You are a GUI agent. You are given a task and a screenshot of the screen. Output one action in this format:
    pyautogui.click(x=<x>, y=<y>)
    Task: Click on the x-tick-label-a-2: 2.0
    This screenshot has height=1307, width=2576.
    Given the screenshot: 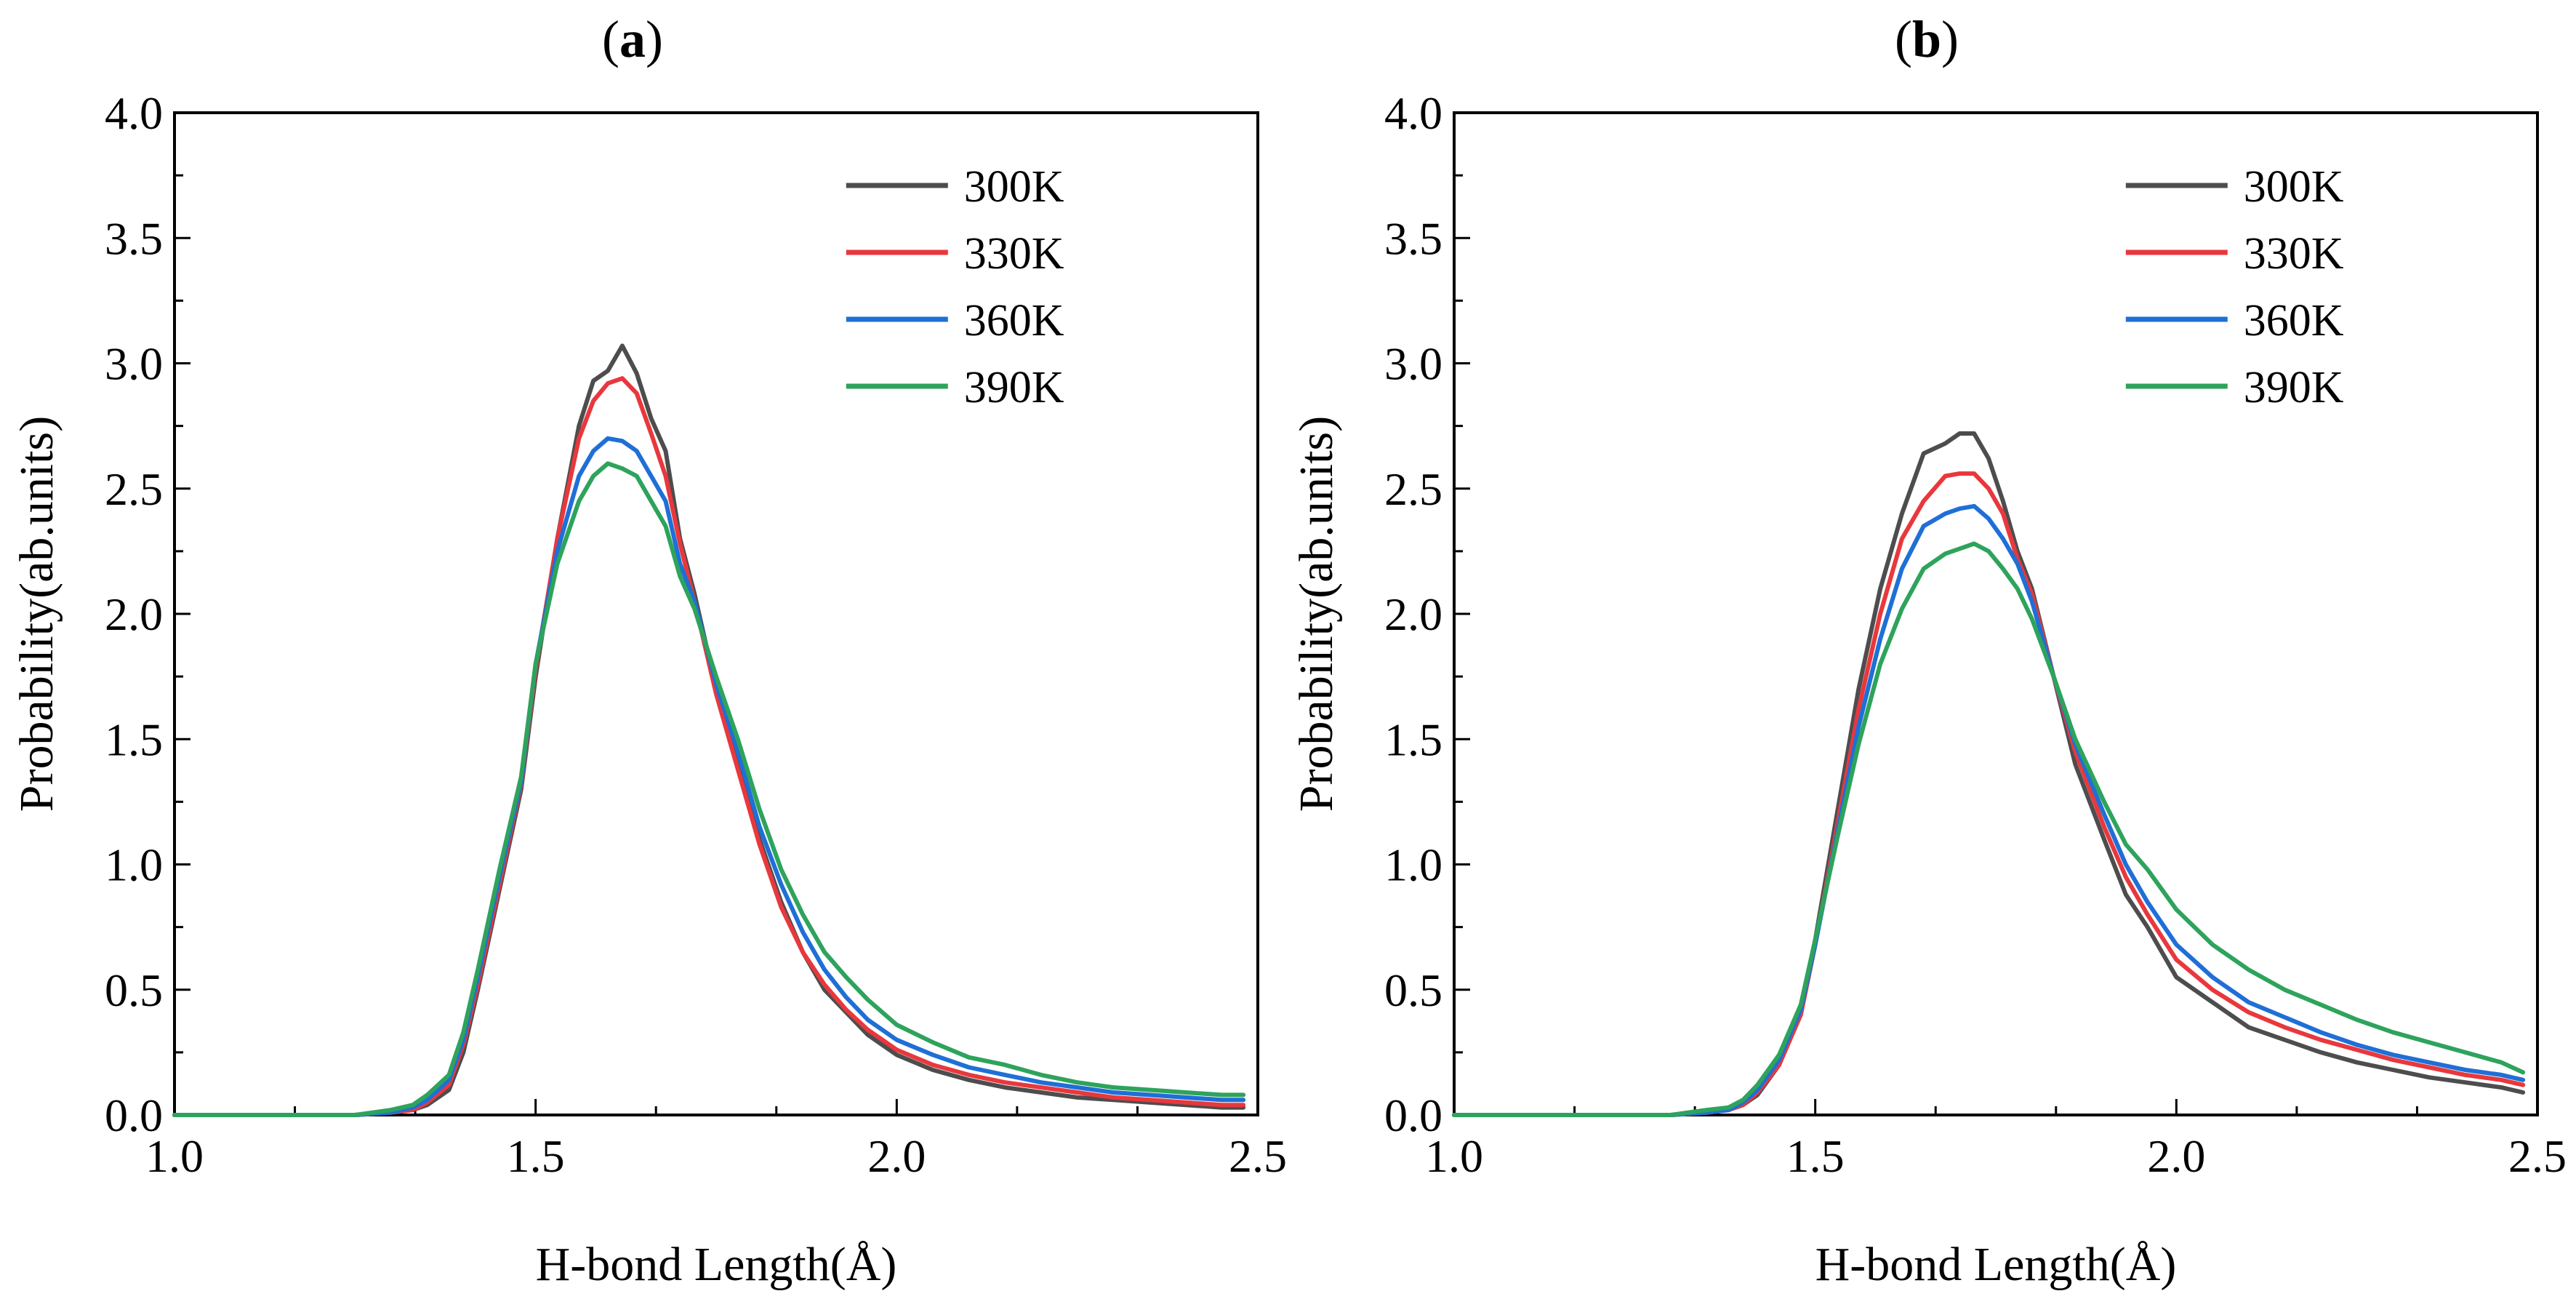 What is the action you would take?
    pyautogui.click(x=897, y=1156)
    